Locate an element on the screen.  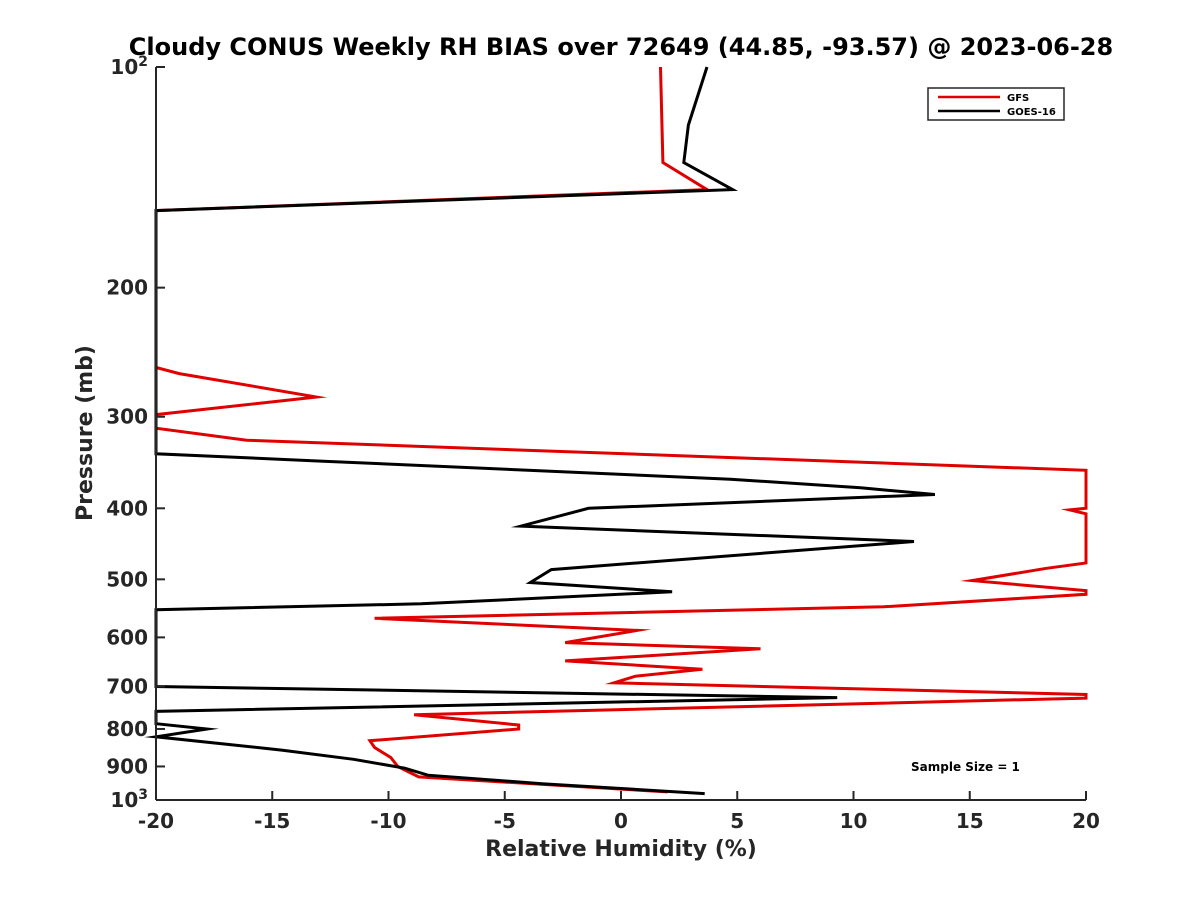
y-tick-label: 600 is located at coordinates (127, 637).